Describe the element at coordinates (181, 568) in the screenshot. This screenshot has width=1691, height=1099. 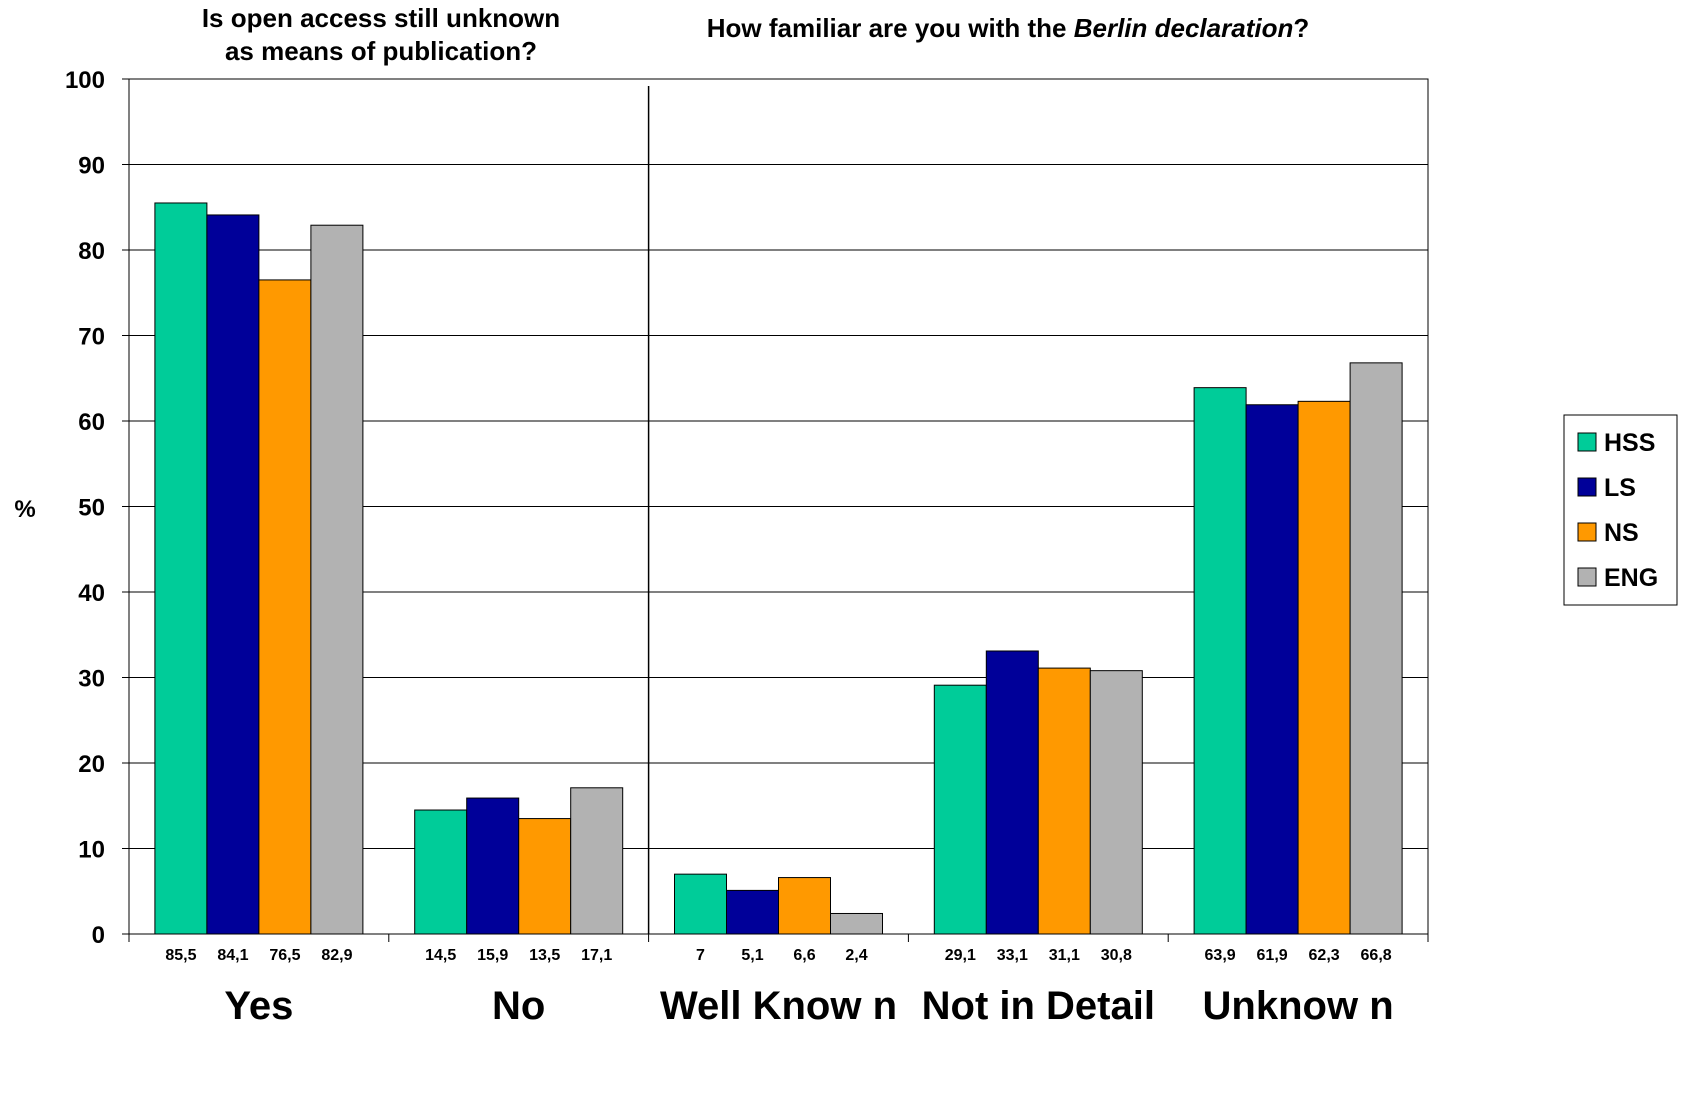
I see `bar-yes-hss` at that location.